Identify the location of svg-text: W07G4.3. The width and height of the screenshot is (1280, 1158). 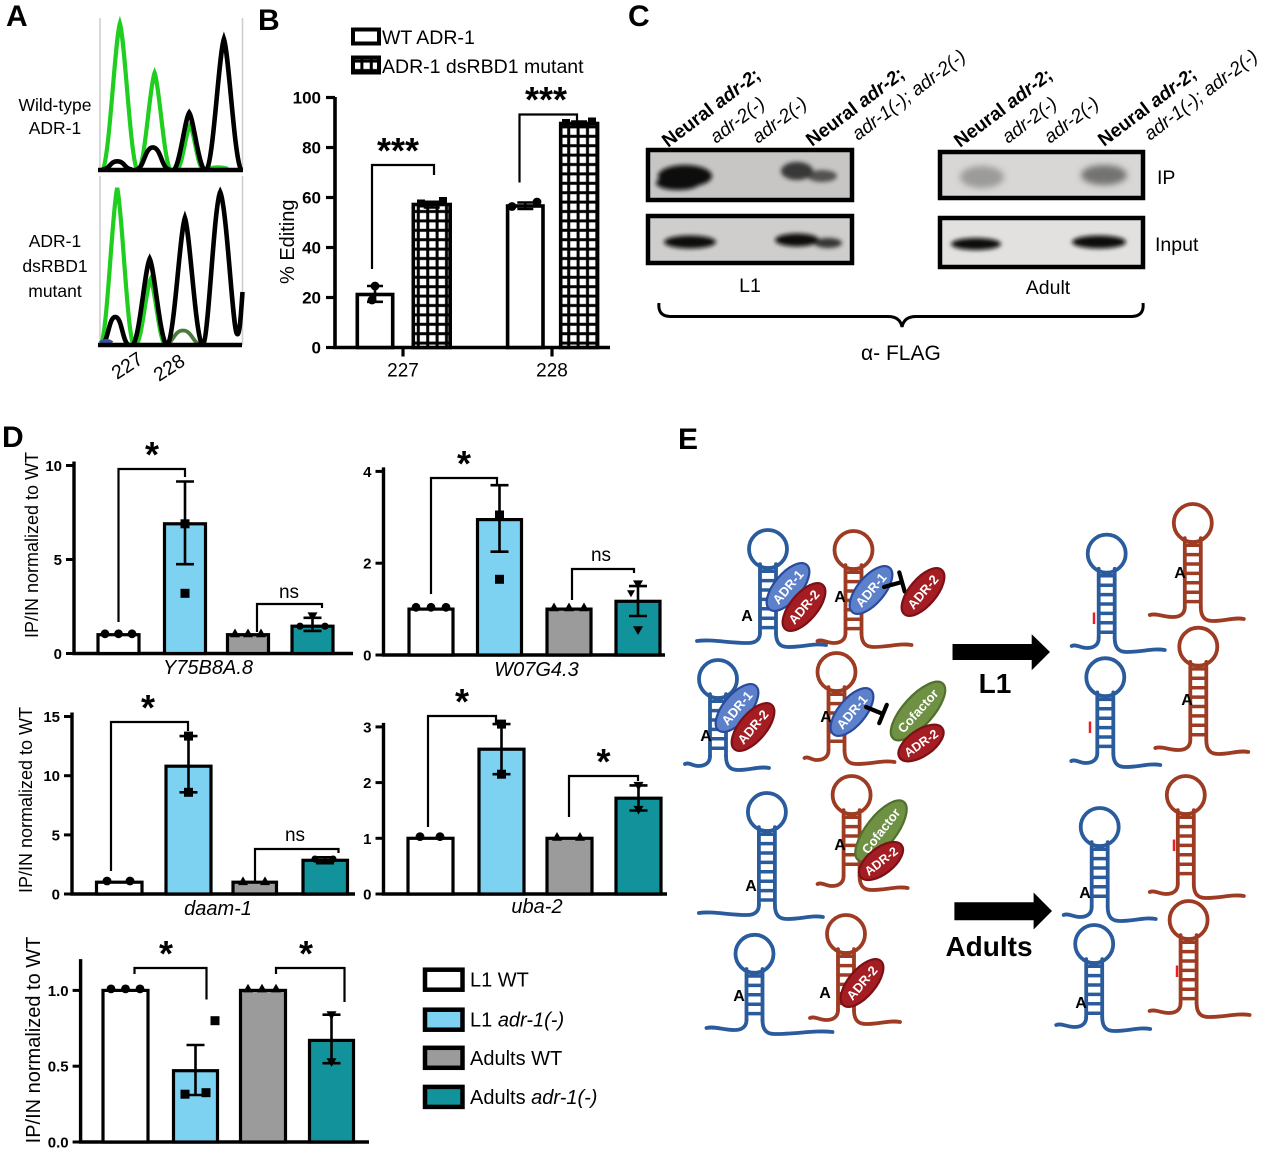
(536, 670).